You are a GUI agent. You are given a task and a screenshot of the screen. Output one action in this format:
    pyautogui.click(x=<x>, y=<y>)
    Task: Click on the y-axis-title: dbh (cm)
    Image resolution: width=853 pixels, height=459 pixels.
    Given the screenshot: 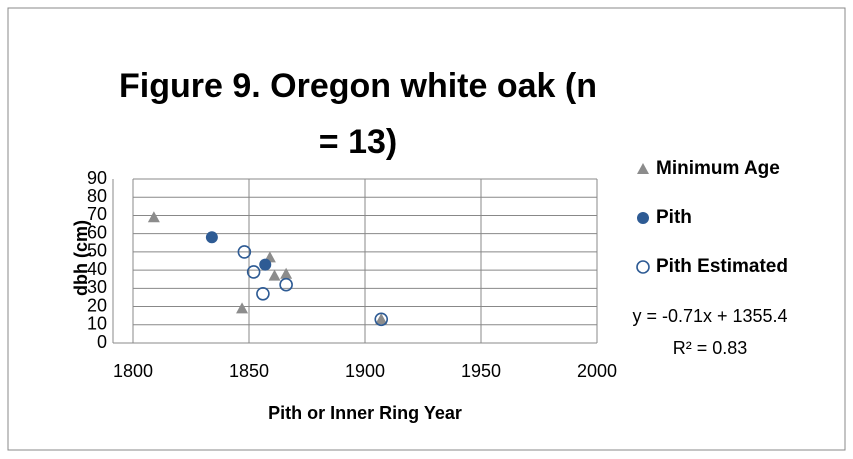 What is the action you would take?
    pyautogui.click(x=81, y=258)
    